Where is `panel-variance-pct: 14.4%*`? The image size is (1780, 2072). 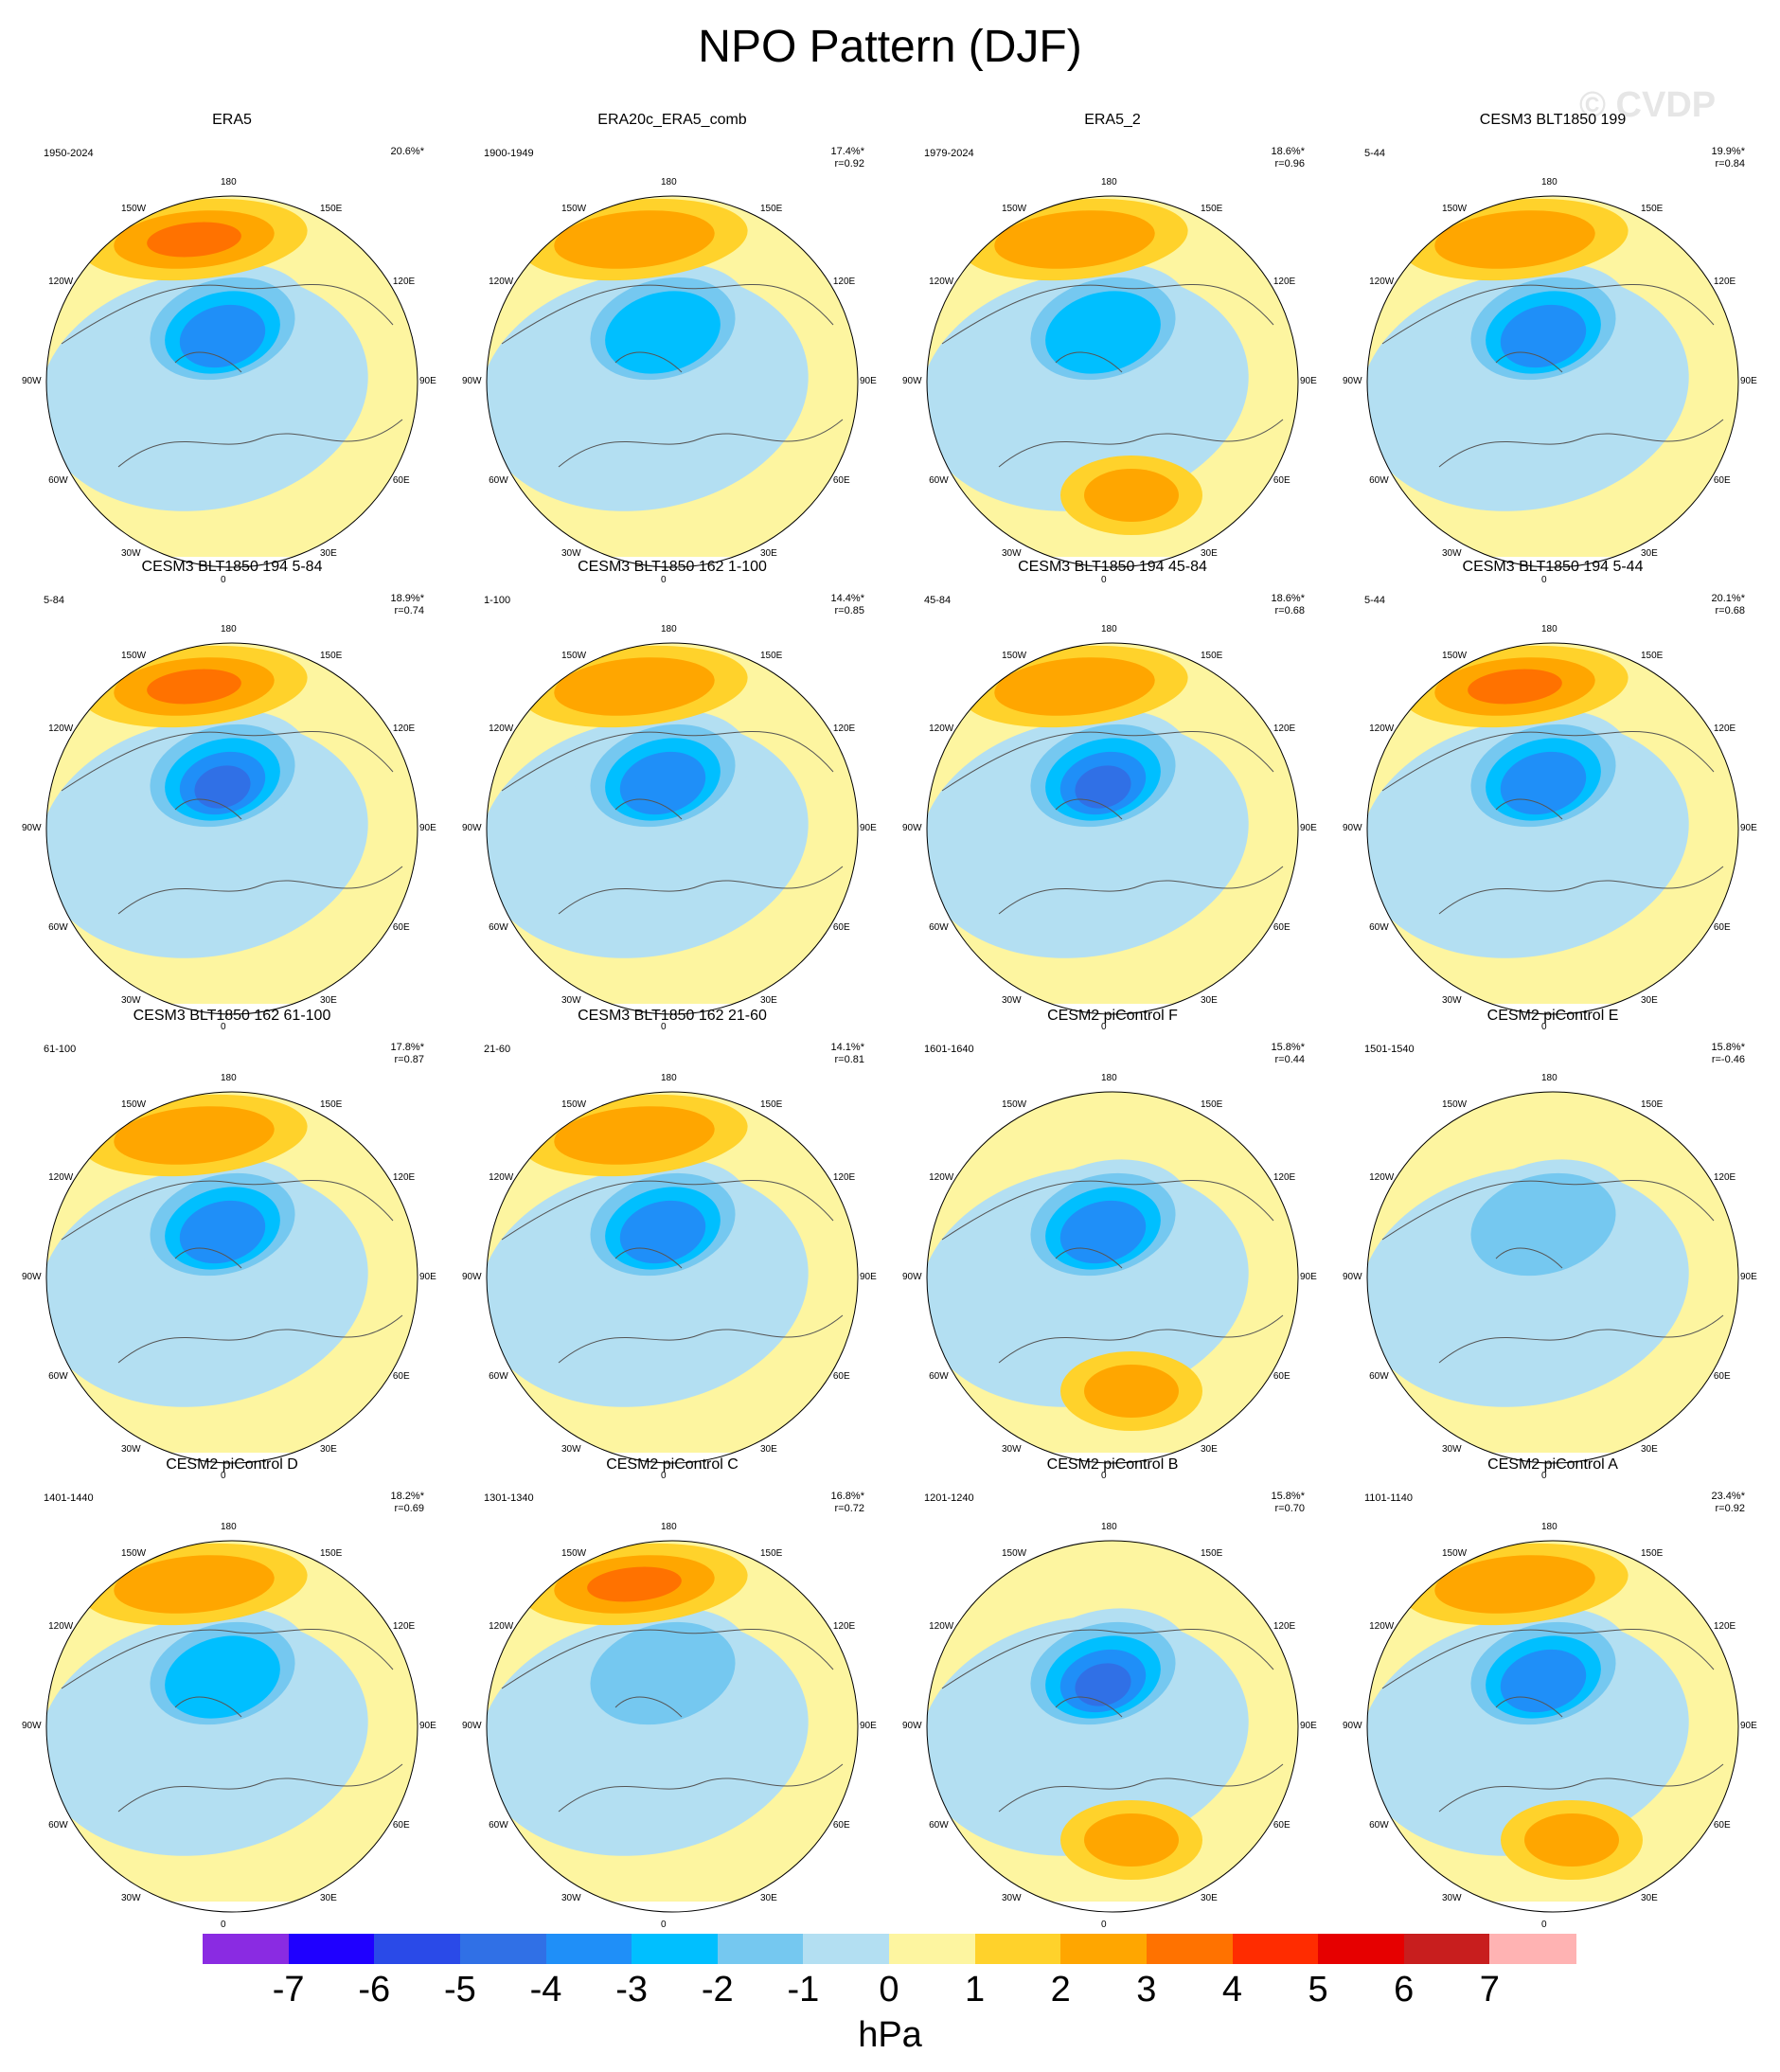
panel-variance-pct: 14.4%* is located at coordinates (847, 598).